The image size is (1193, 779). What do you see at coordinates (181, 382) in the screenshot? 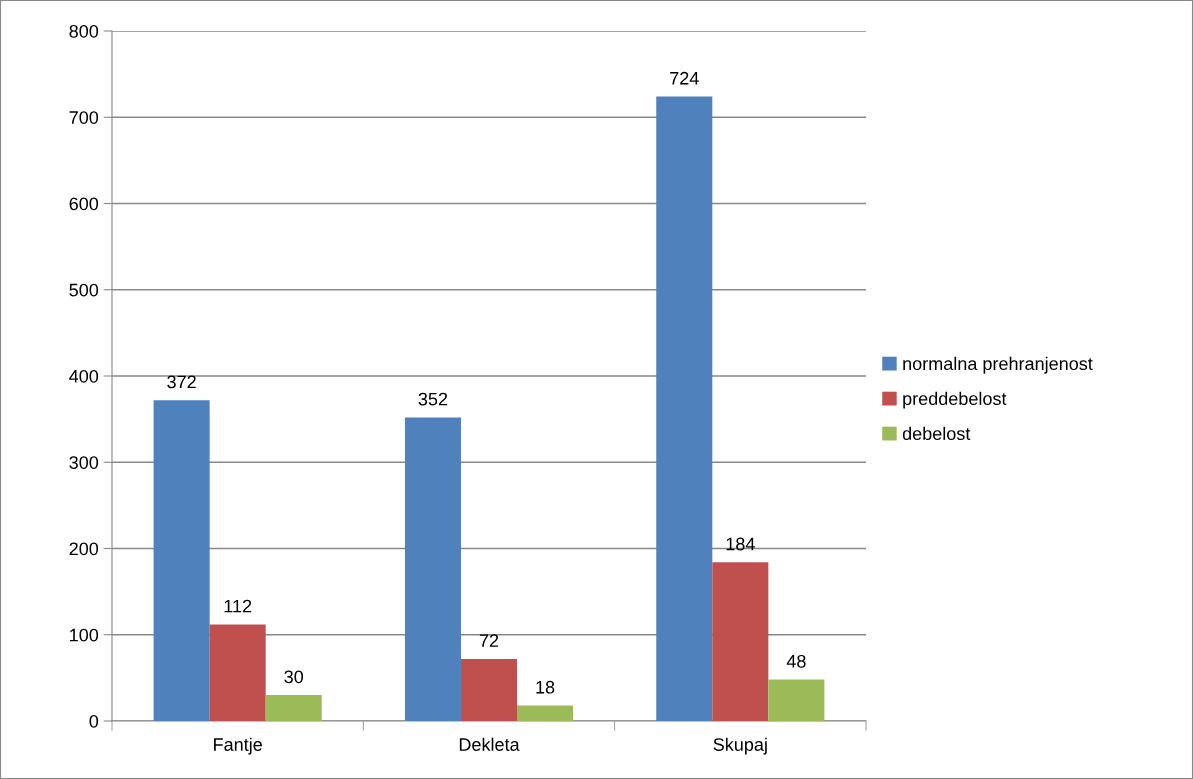
I see `data-label: 372` at bounding box center [181, 382].